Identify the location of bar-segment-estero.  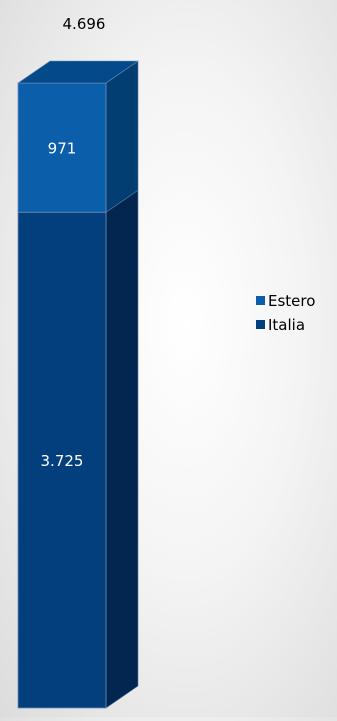
(62, 147).